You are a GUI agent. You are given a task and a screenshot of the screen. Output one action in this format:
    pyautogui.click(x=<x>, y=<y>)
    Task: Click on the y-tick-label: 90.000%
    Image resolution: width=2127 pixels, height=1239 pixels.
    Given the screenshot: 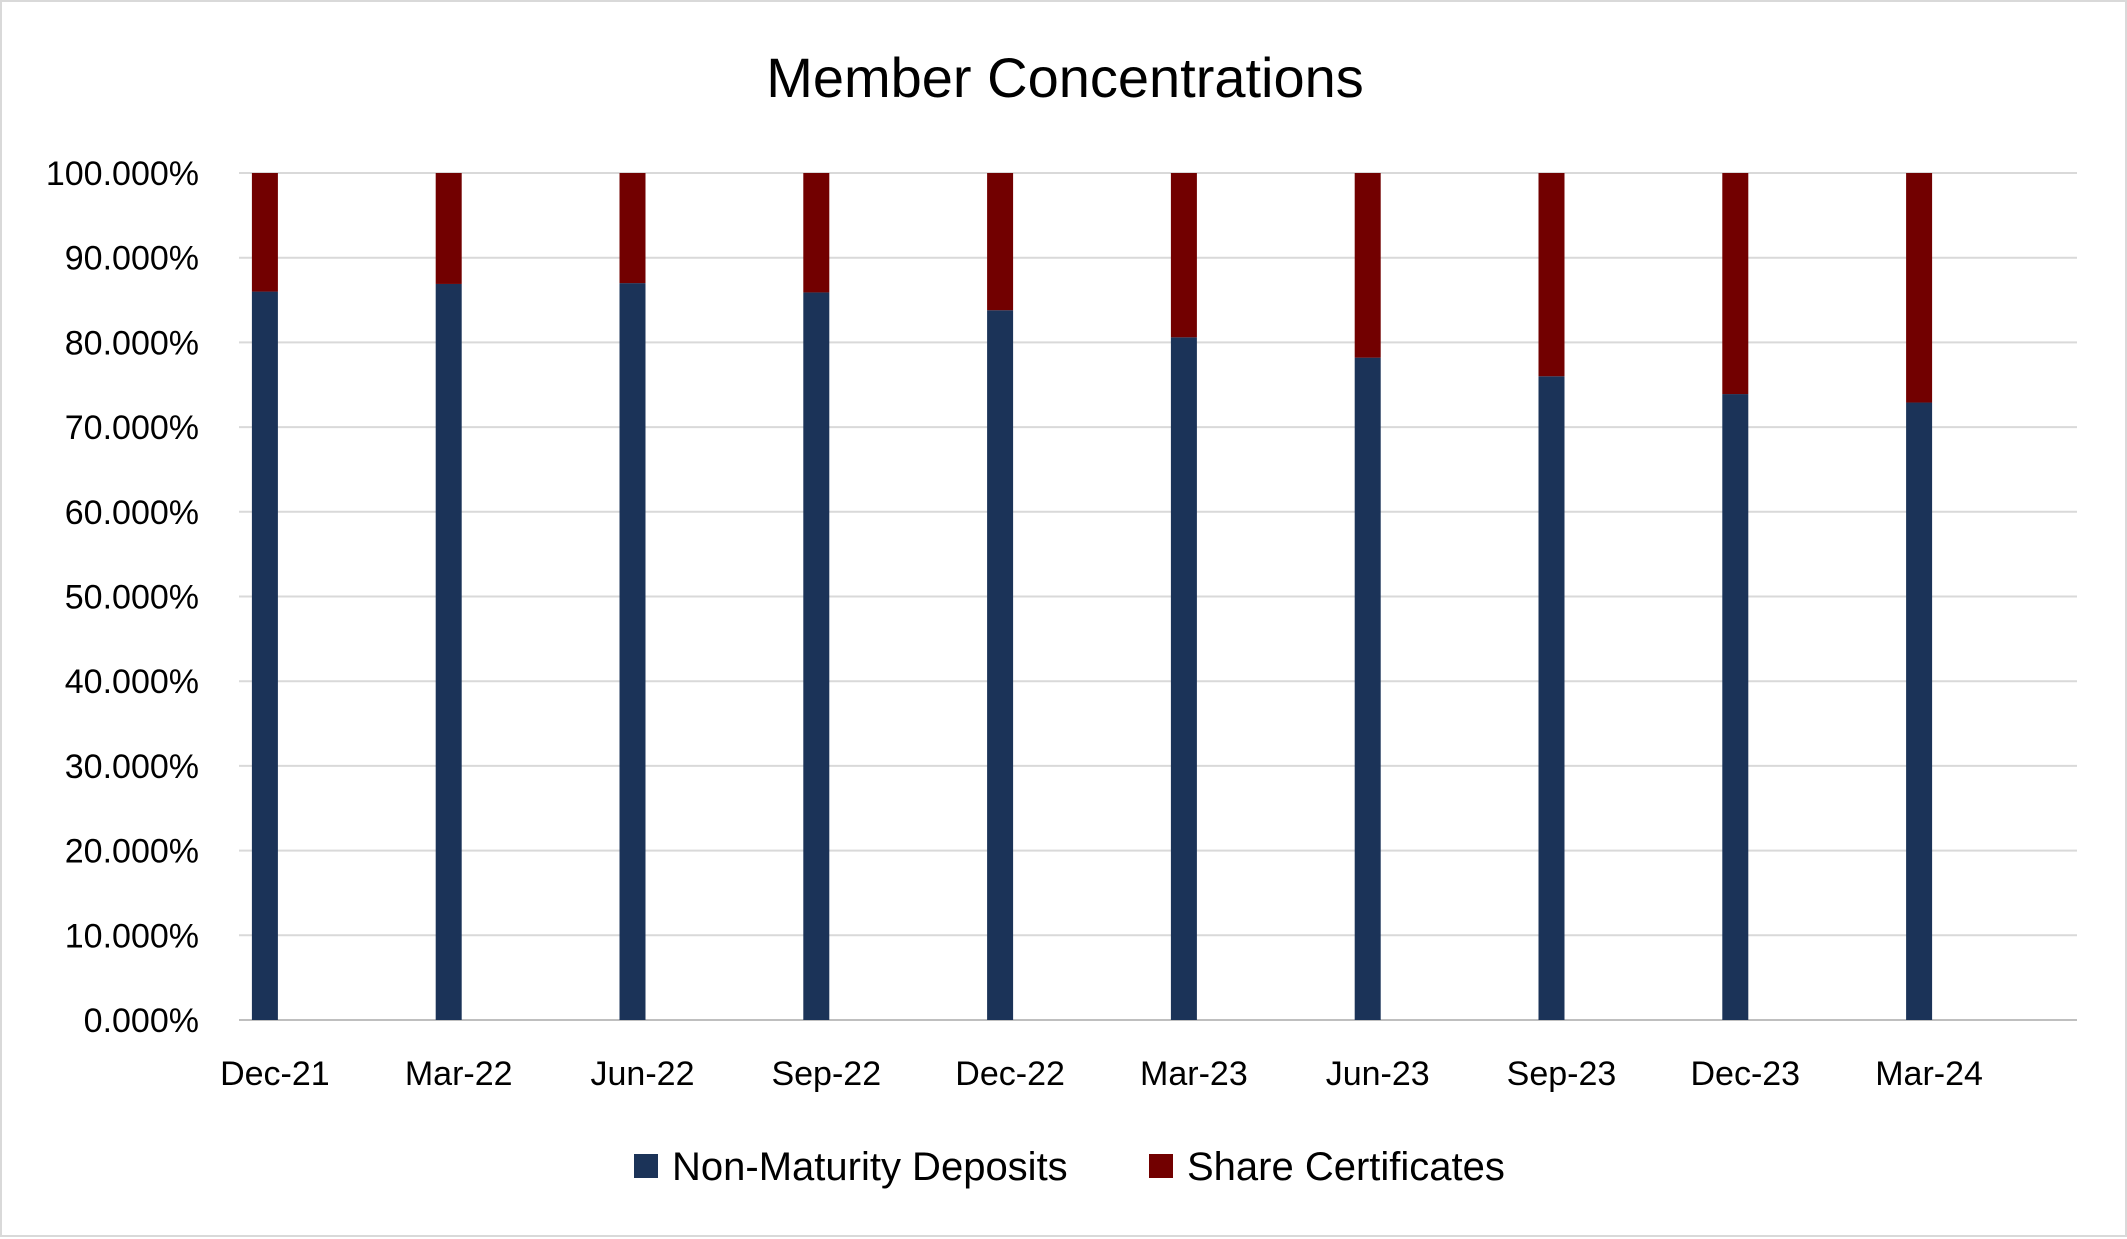 What is the action you would take?
    pyautogui.click(x=132, y=259)
    